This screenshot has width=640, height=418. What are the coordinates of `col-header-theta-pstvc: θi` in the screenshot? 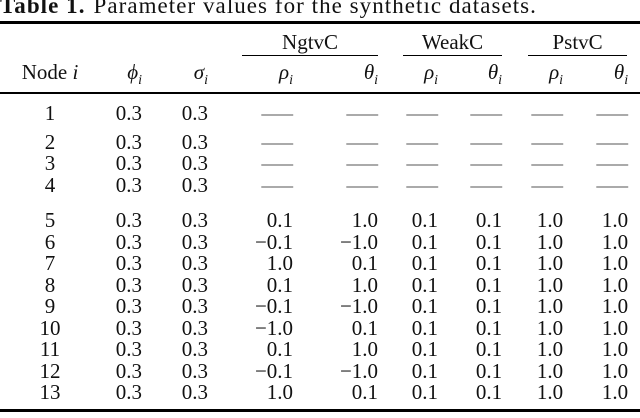 It's located at (604, 75).